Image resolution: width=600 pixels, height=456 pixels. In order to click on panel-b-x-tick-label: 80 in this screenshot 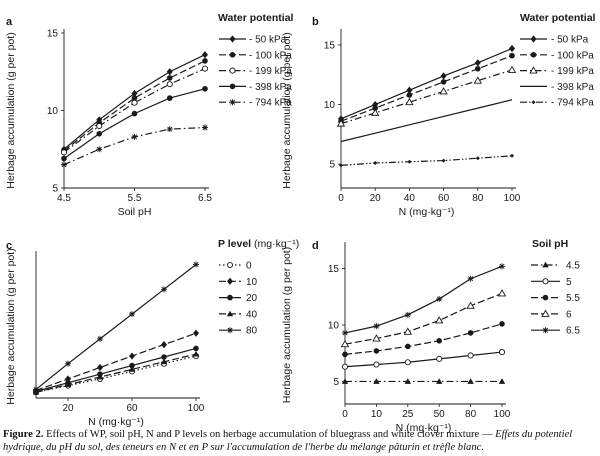, I will do `click(478, 198)`.